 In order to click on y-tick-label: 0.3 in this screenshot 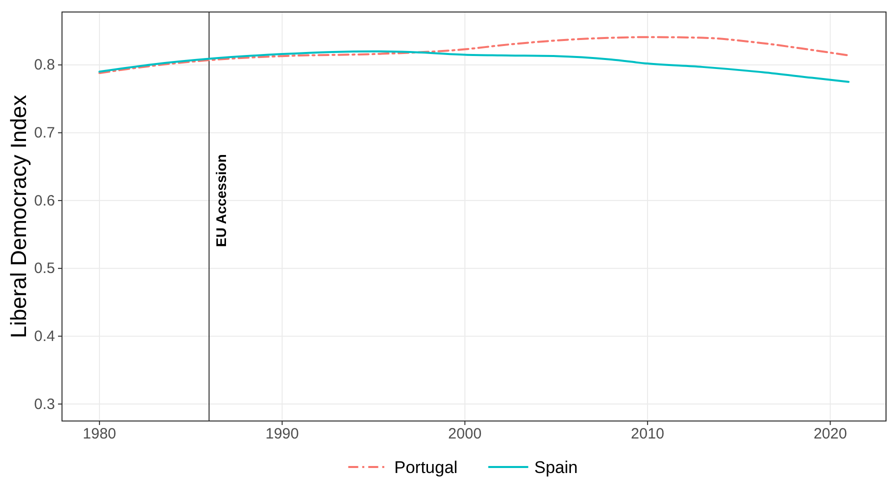, I will do `click(44, 404)`.